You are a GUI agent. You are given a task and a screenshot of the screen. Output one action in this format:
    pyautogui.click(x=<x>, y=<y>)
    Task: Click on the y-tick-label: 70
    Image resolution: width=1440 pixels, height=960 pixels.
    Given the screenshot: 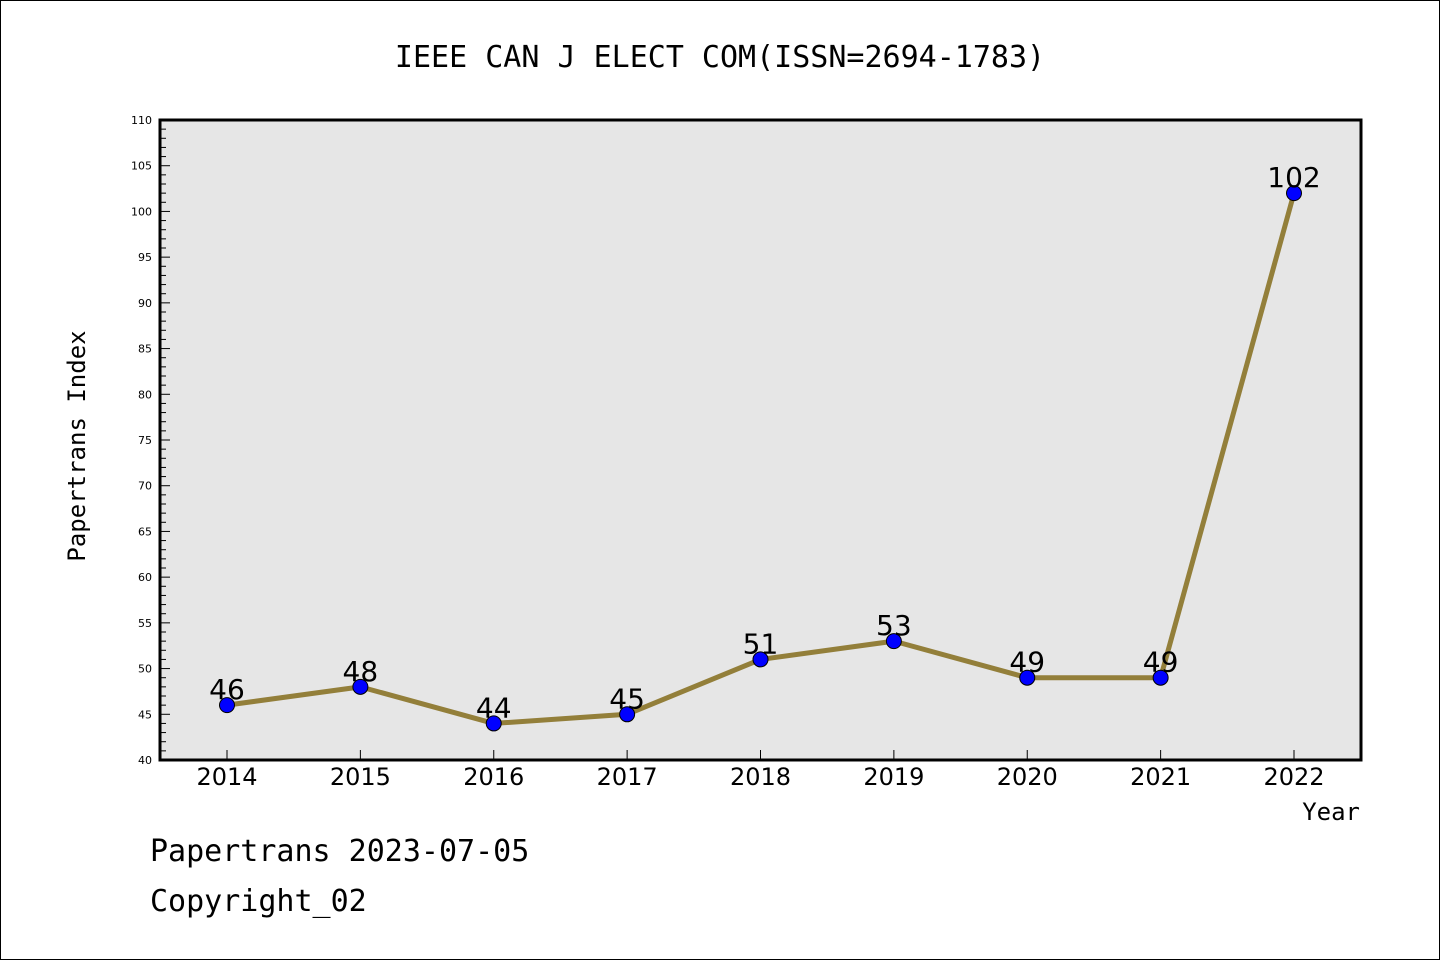 What is the action you would take?
    pyautogui.click(x=145, y=486)
    